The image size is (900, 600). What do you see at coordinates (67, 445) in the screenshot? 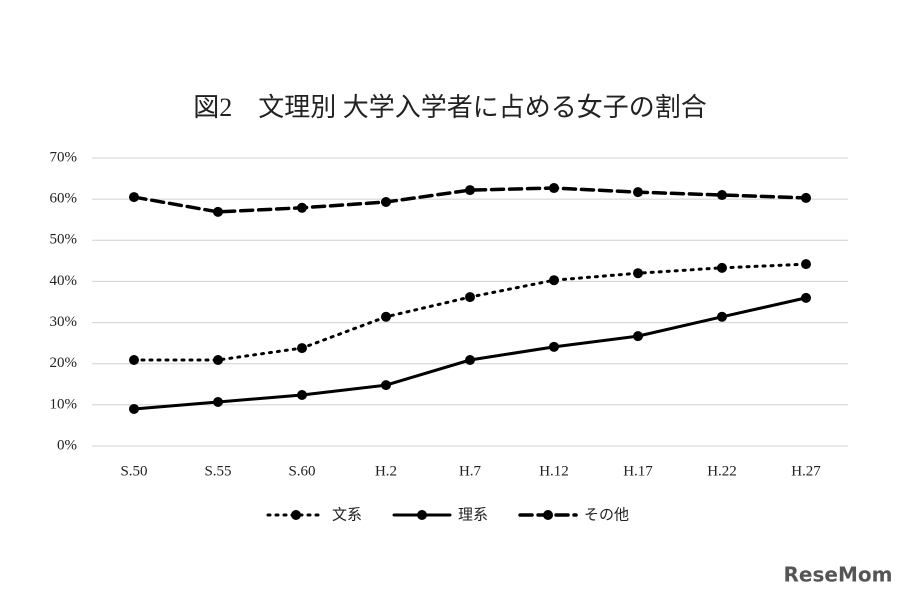
I see `y-tick-label: 0%` at bounding box center [67, 445].